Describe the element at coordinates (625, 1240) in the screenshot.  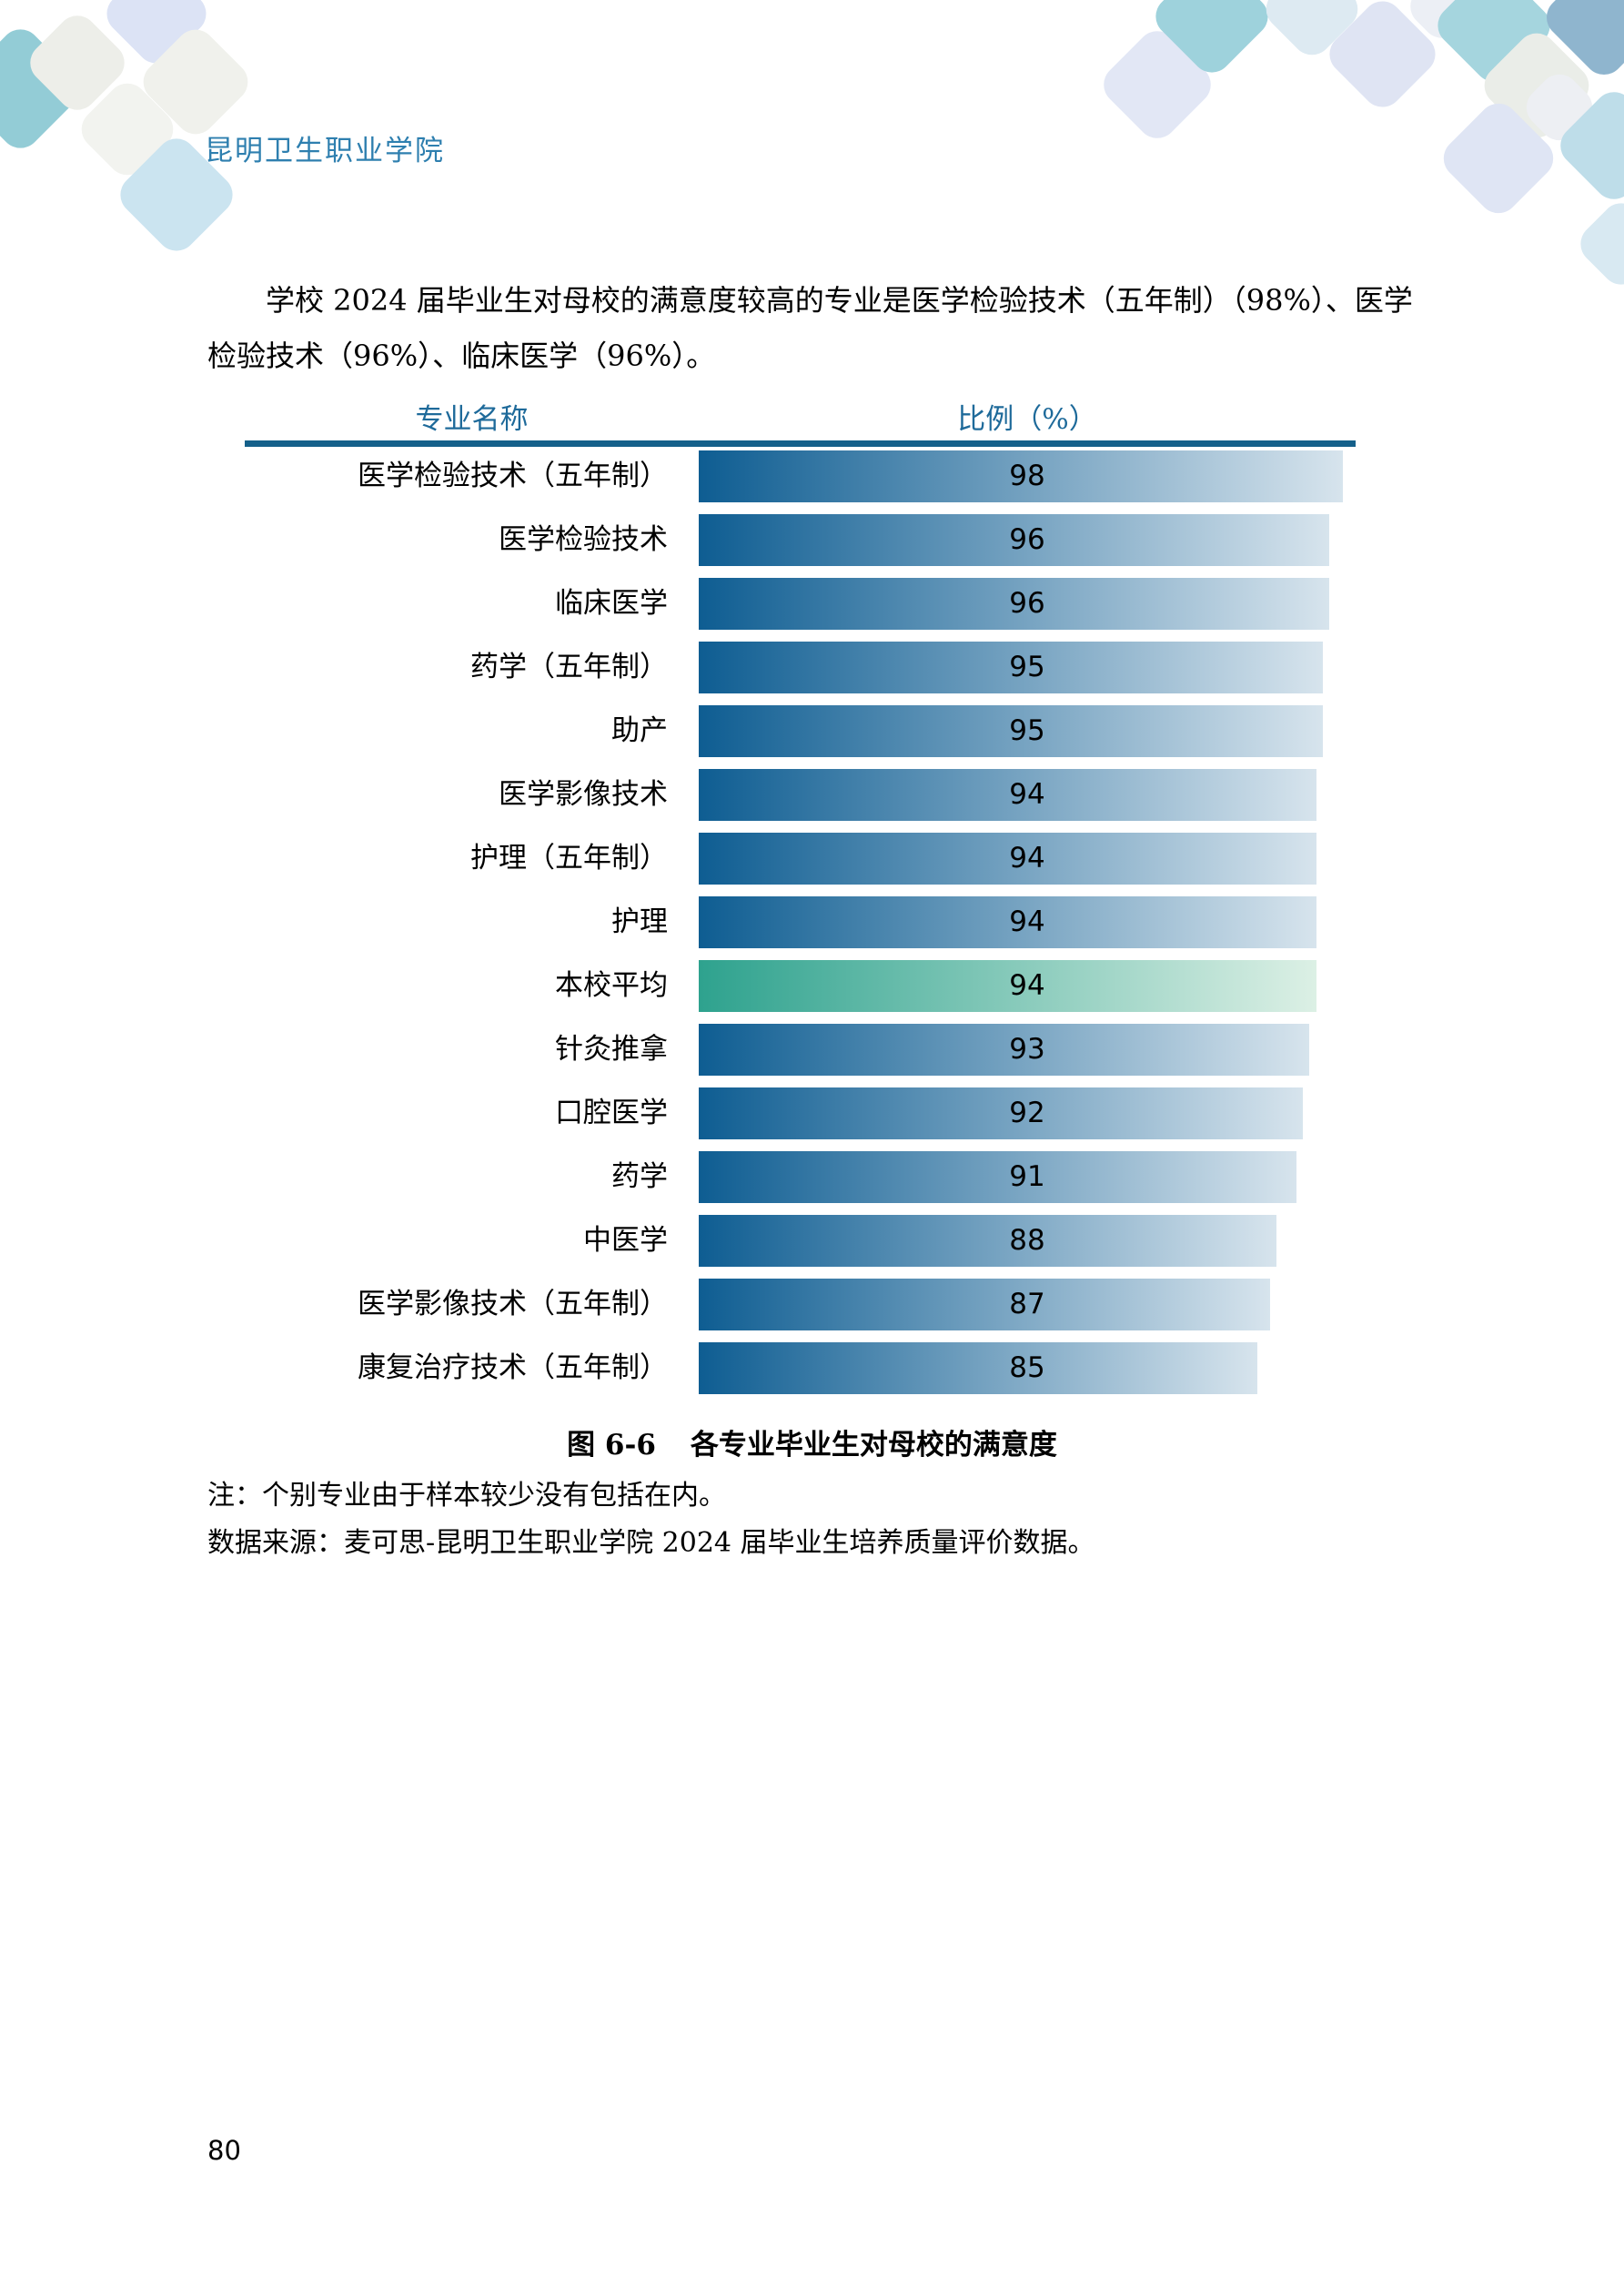
I see `row-label: 中医学` at that location.